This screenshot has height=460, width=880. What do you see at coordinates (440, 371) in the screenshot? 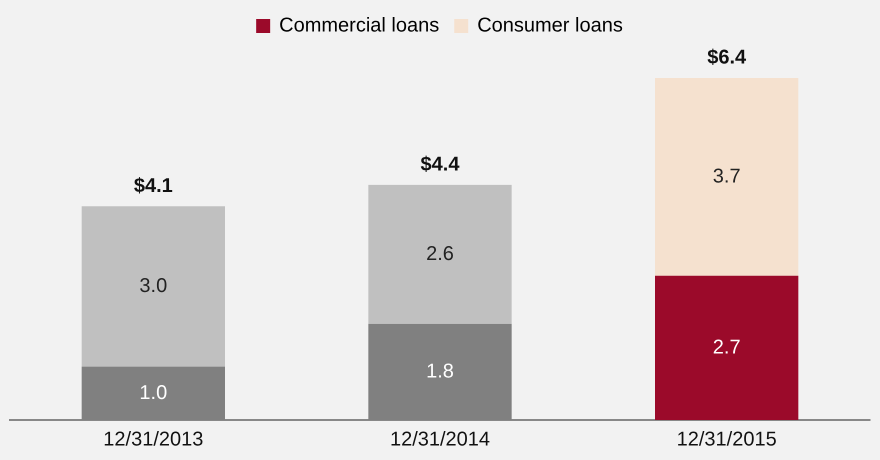
I see `data-label: 1.8` at bounding box center [440, 371].